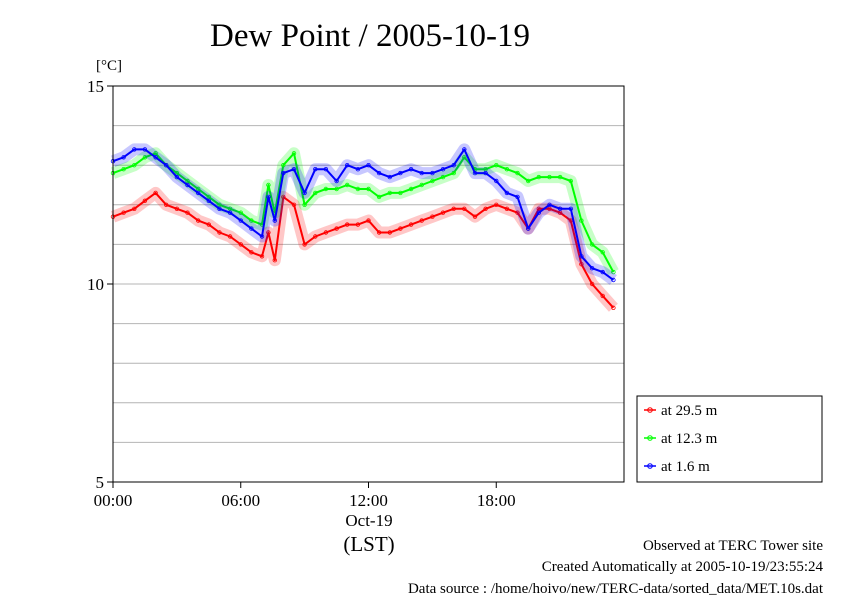  What do you see at coordinates (100, 284) in the screenshot?
I see `y-axis-ticks: 5 10 15` at bounding box center [100, 284].